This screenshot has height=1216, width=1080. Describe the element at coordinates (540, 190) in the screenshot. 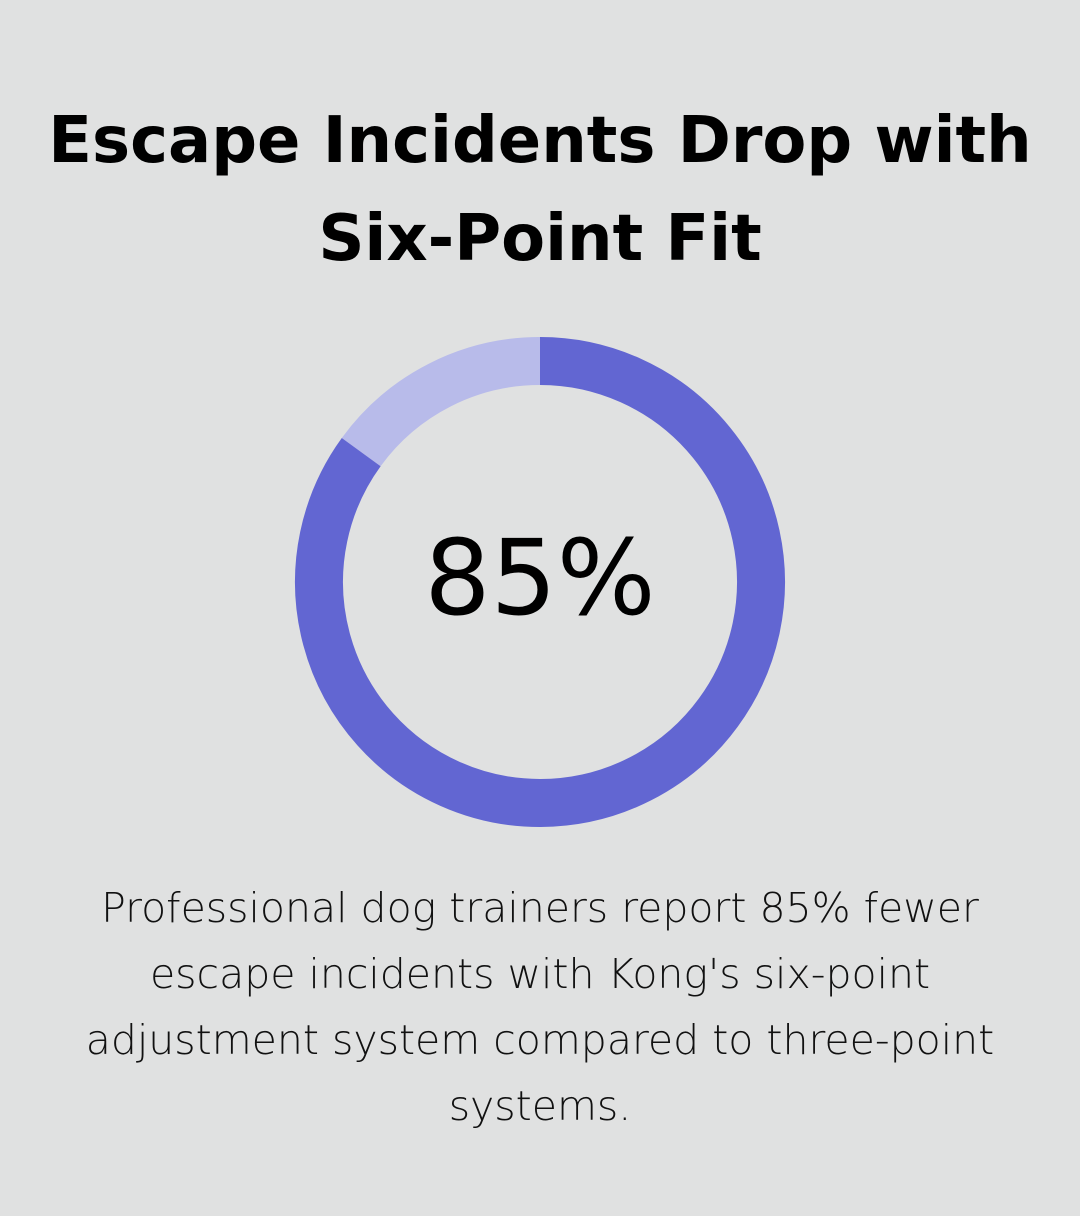

I see `chart-title: Escape Incidents Drop with Six-Point Fit` at that location.